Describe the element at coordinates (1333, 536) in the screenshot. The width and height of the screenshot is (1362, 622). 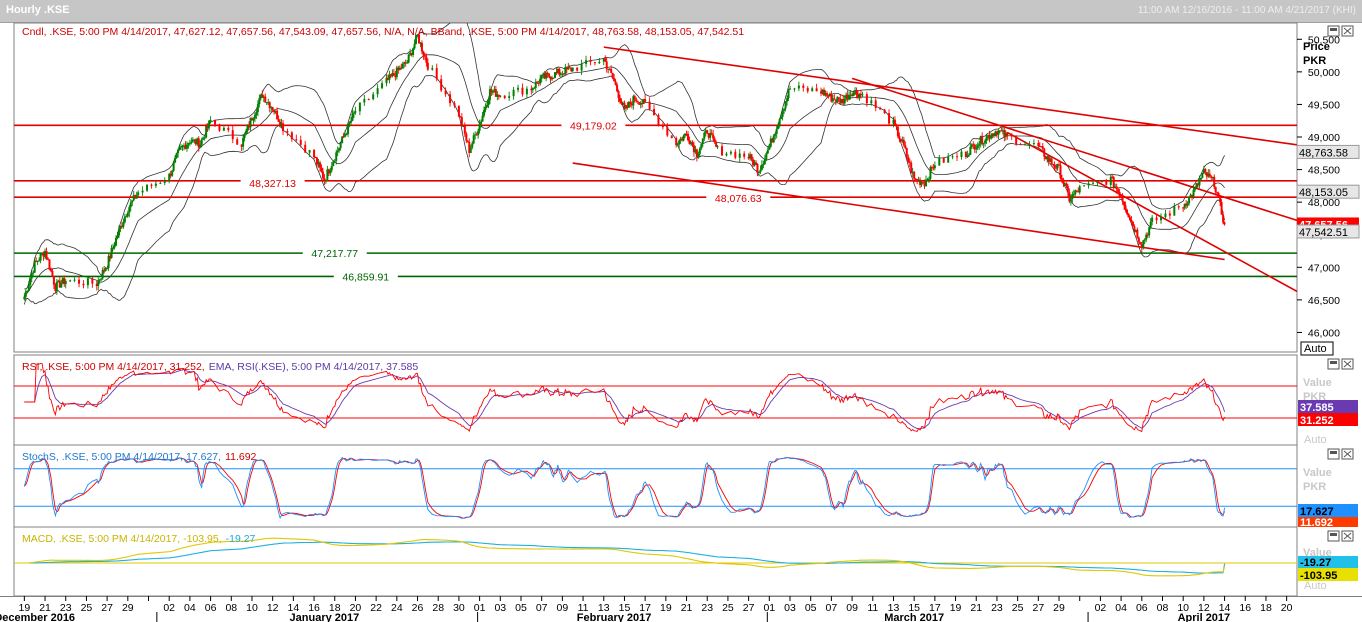
I see `macd-restore-icon` at that location.